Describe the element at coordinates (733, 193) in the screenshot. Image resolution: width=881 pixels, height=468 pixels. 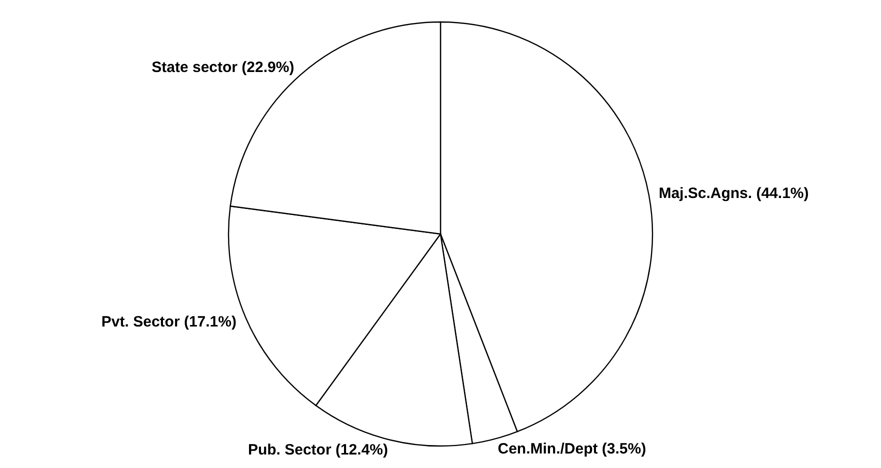
I see `slice-label: Maj.Sc.Agns. (44.1%)` at that location.